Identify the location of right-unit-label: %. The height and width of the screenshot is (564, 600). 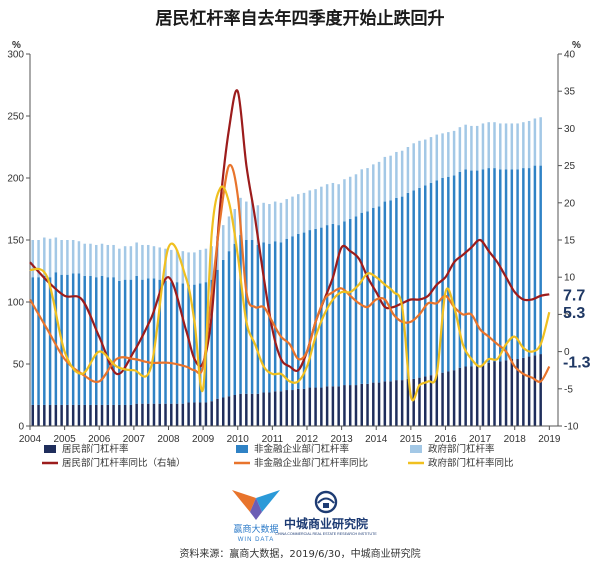
(576, 45).